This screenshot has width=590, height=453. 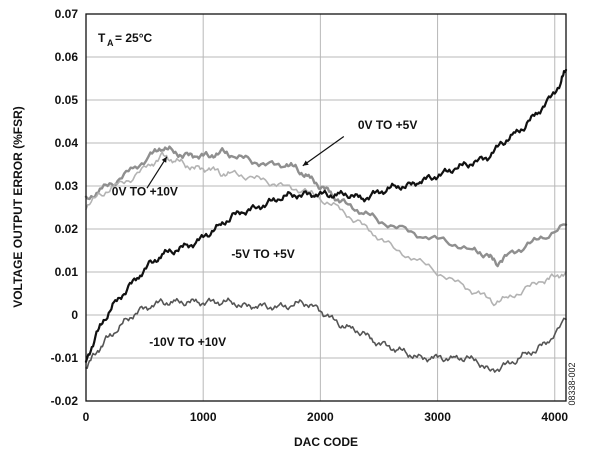 What do you see at coordinates (67, 143) in the screenshot?
I see `y-tick-label: 0.04` at bounding box center [67, 143].